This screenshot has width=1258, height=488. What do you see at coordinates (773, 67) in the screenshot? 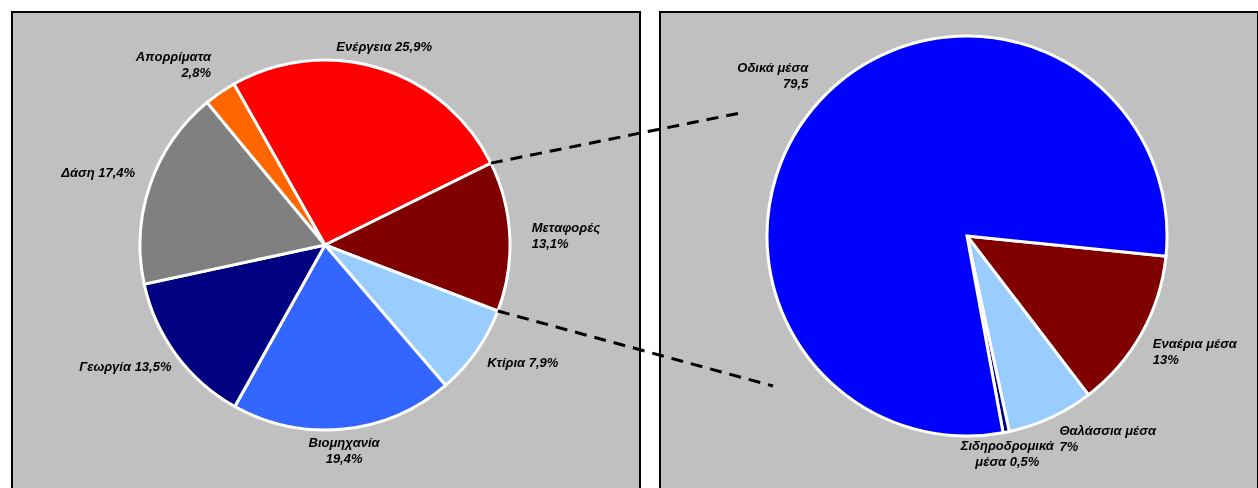
I see `slice-label: Οδικά μέσα` at bounding box center [773, 67].